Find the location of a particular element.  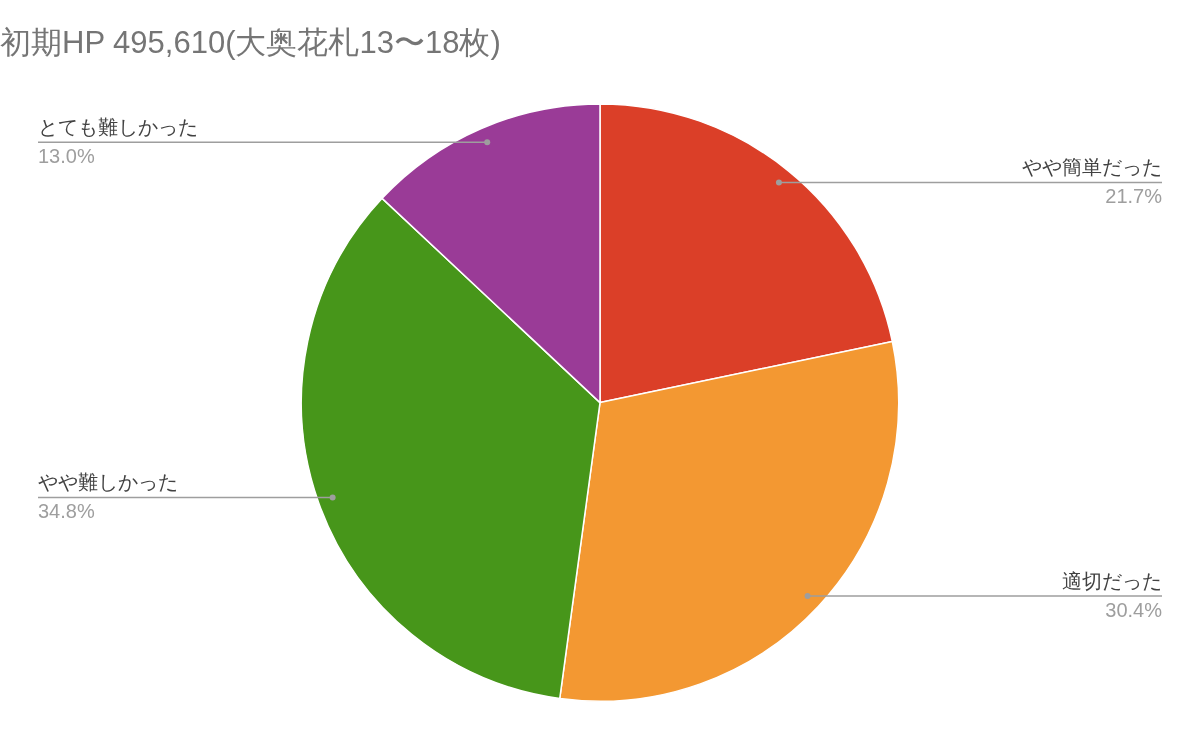

slice-label: やや難しかった is located at coordinates (108, 482).